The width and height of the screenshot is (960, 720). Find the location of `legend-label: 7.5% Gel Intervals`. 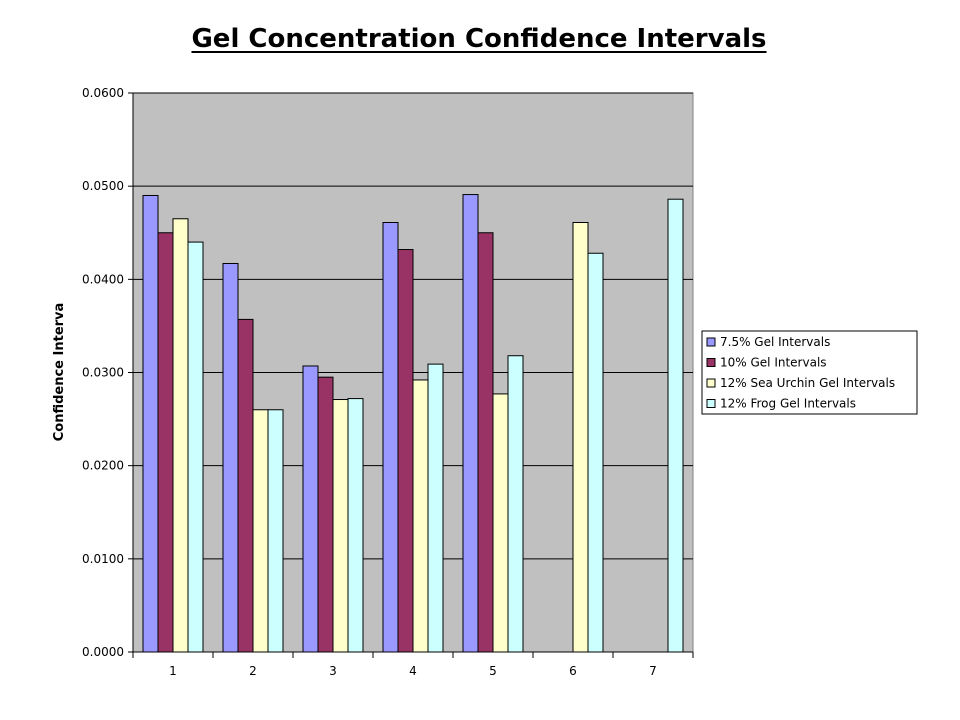

legend-label: 7.5% Gel Intervals is located at coordinates (775, 342).